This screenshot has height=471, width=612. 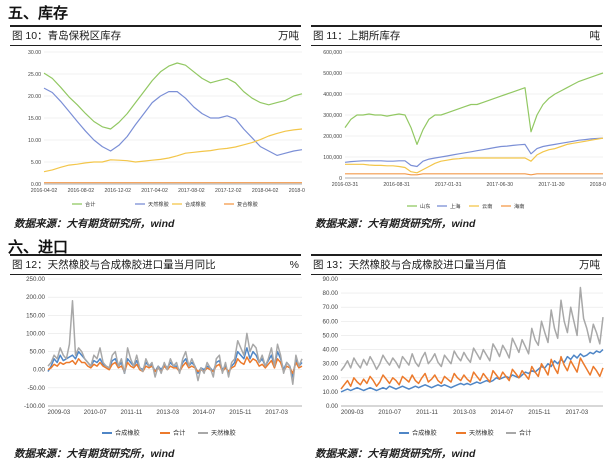 What do you see at coordinates (357, 36) in the screenshot?
I see `panel-title: 图 11：上期所库存` at bounding box center [357, 36].